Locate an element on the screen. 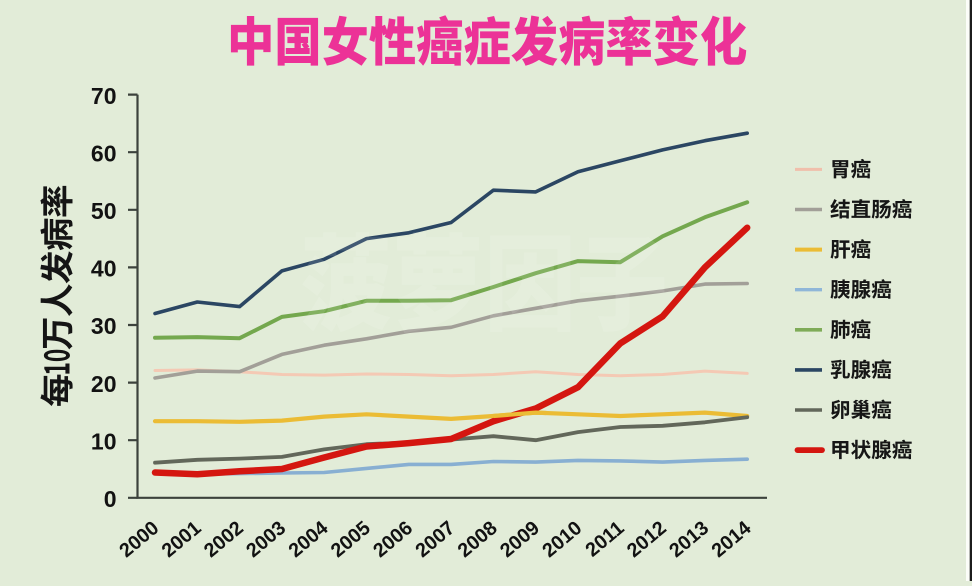 The image size is (972, 586). svg-text: 40 is located at coordinates (104, 269).